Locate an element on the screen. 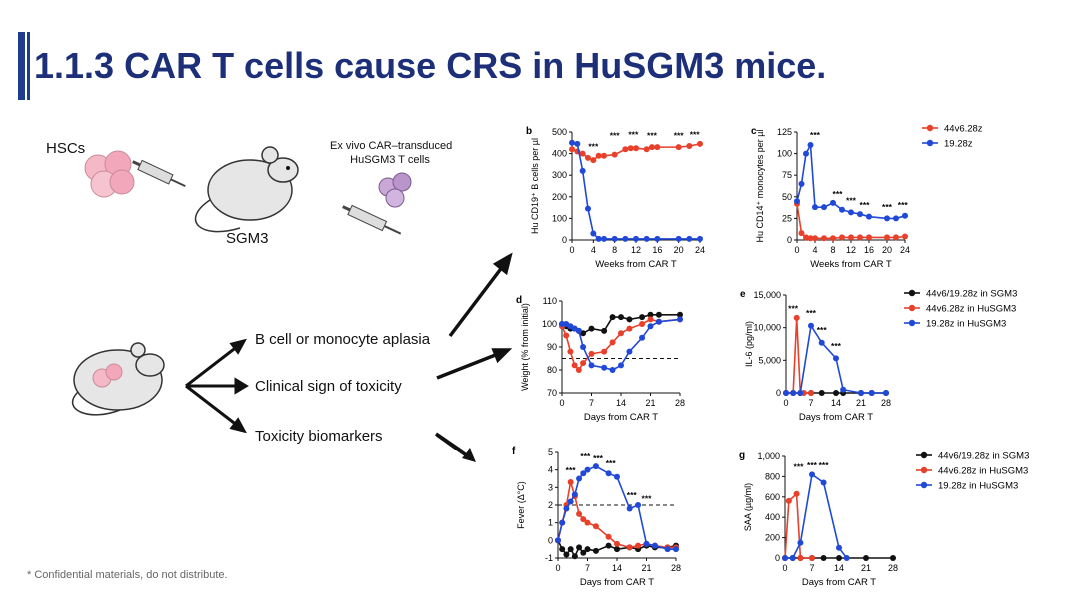 The image size is (1080, 608). x-tick-label: 4 is located at coordinates (814, 250).